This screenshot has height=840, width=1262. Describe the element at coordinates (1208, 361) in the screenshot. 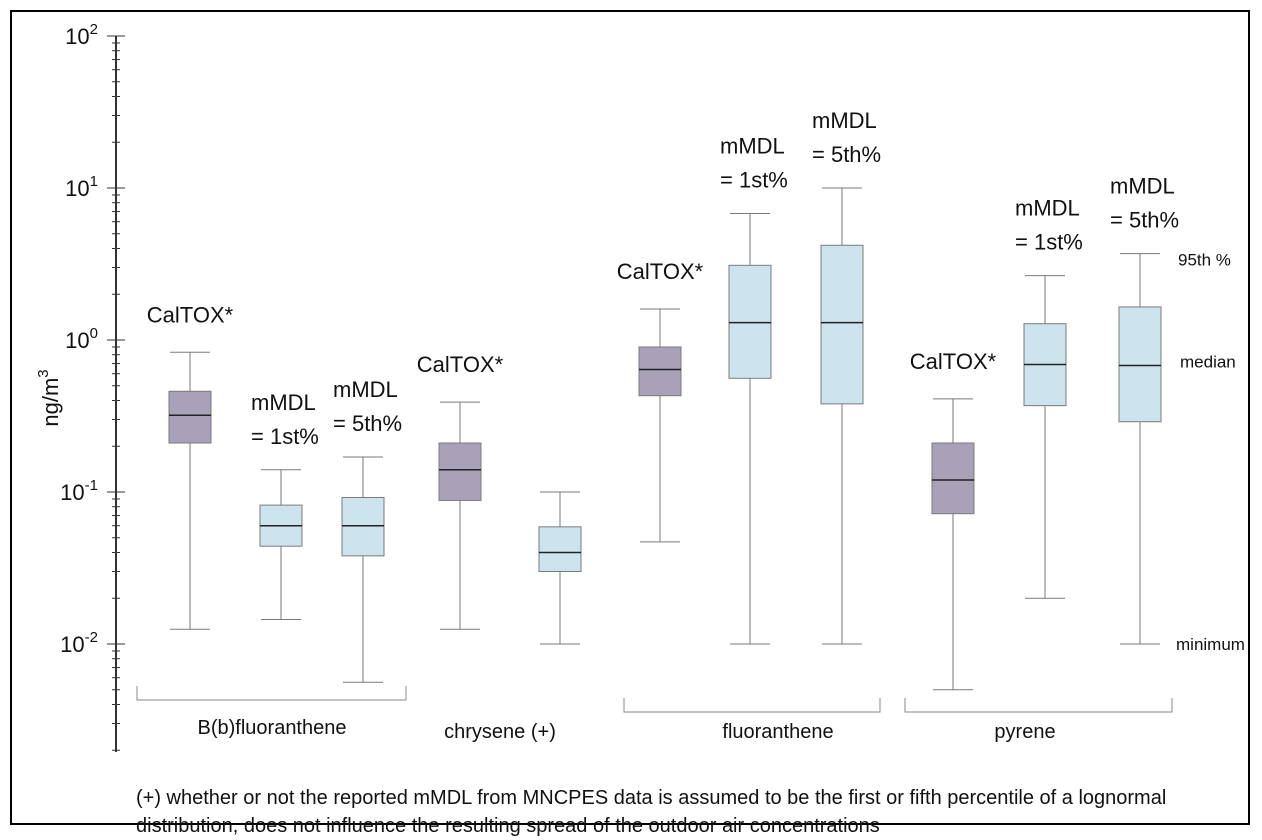

I see `legend-median: median` at that location.